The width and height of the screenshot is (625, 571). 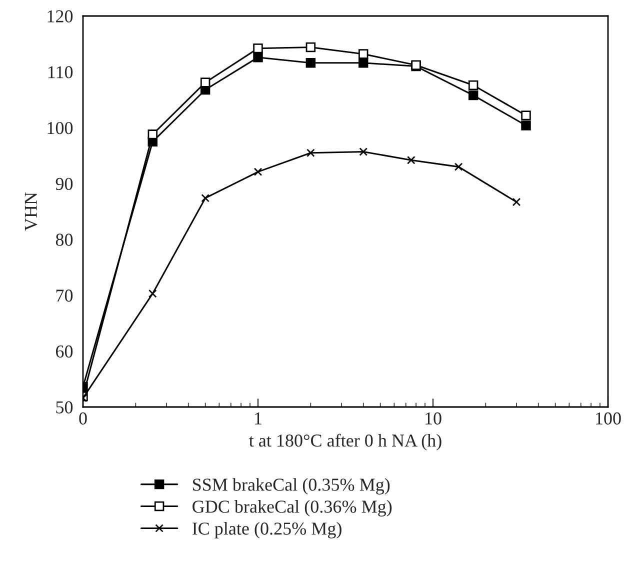 What do you see at coordinates (258, 418) in the screenshot?
I see `x-tick-label: 1` at bounding box center [258, 418].